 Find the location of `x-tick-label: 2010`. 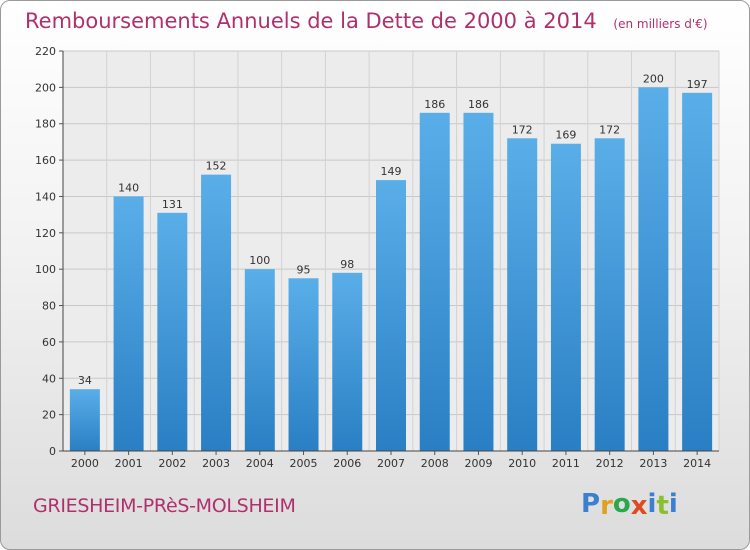

x-tick-label: 2010 is located at coordinates (522, 463).